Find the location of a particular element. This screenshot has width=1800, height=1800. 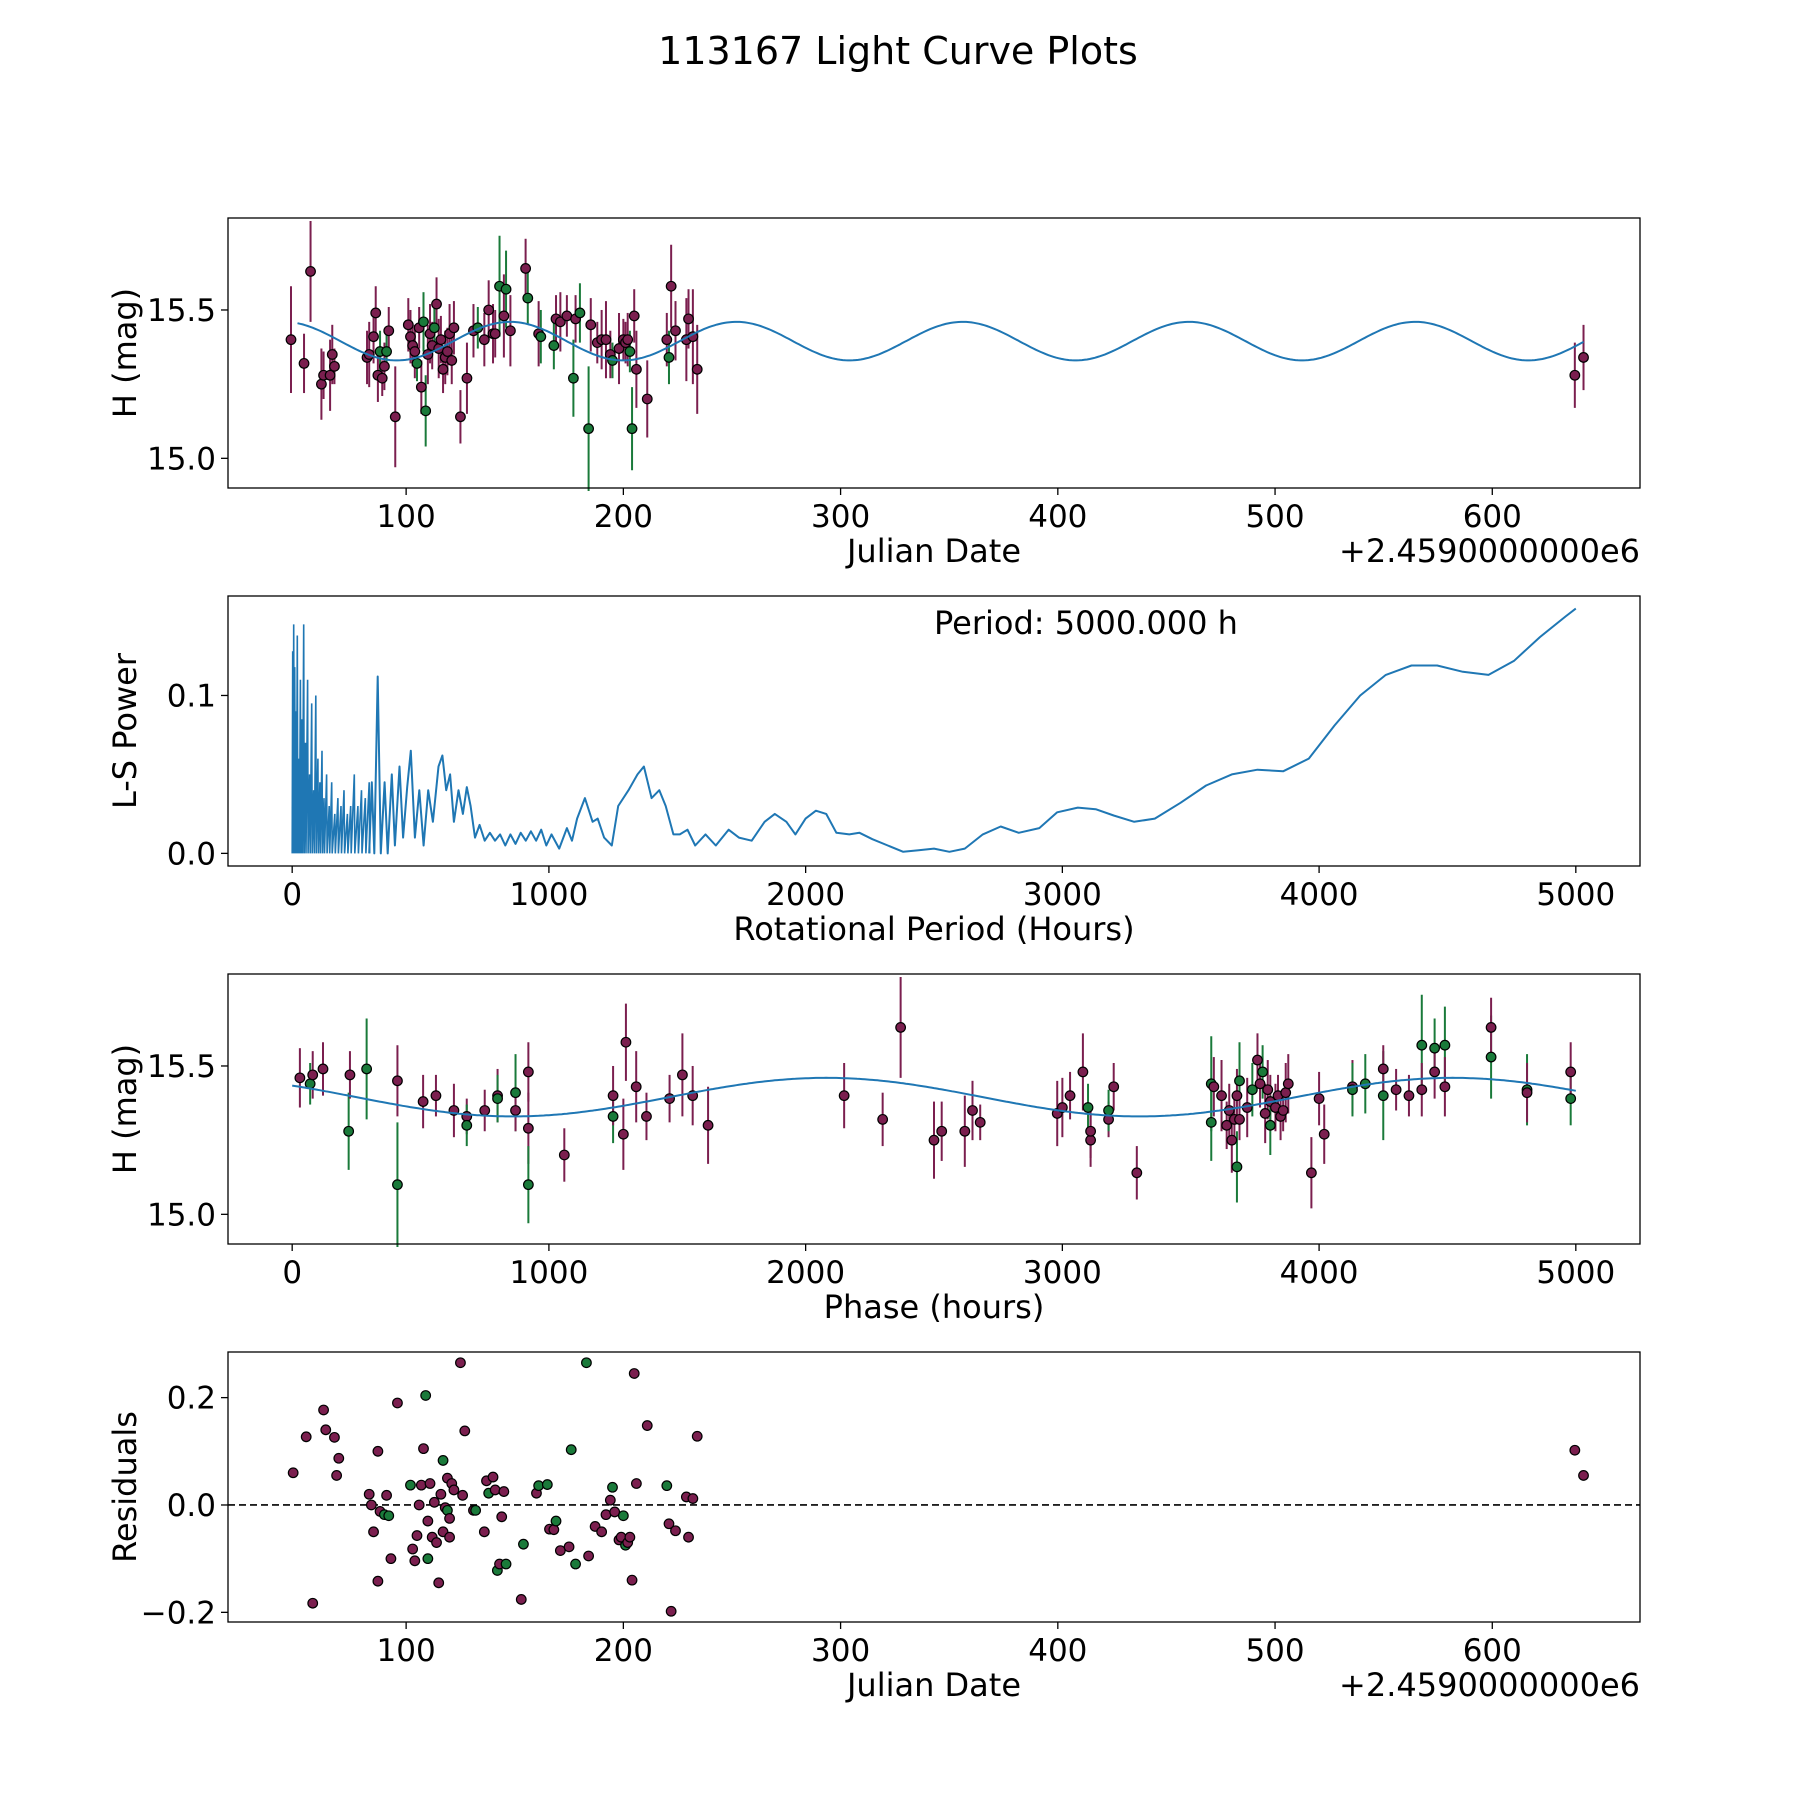

phase-xlabel: Phase (hours) is located at coordinates (934, 1307).